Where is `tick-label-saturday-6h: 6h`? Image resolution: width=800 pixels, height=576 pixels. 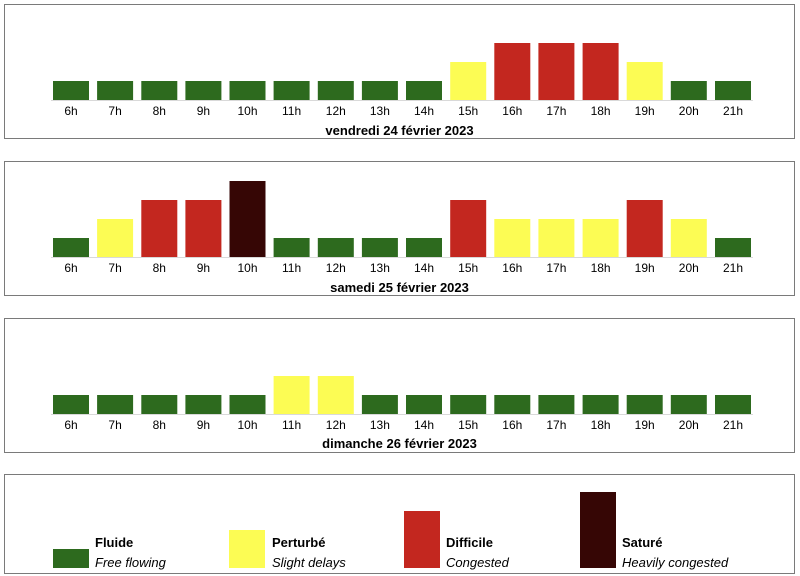
tick-label-saturday-6h: 6h is located at coordinates (70, 268).